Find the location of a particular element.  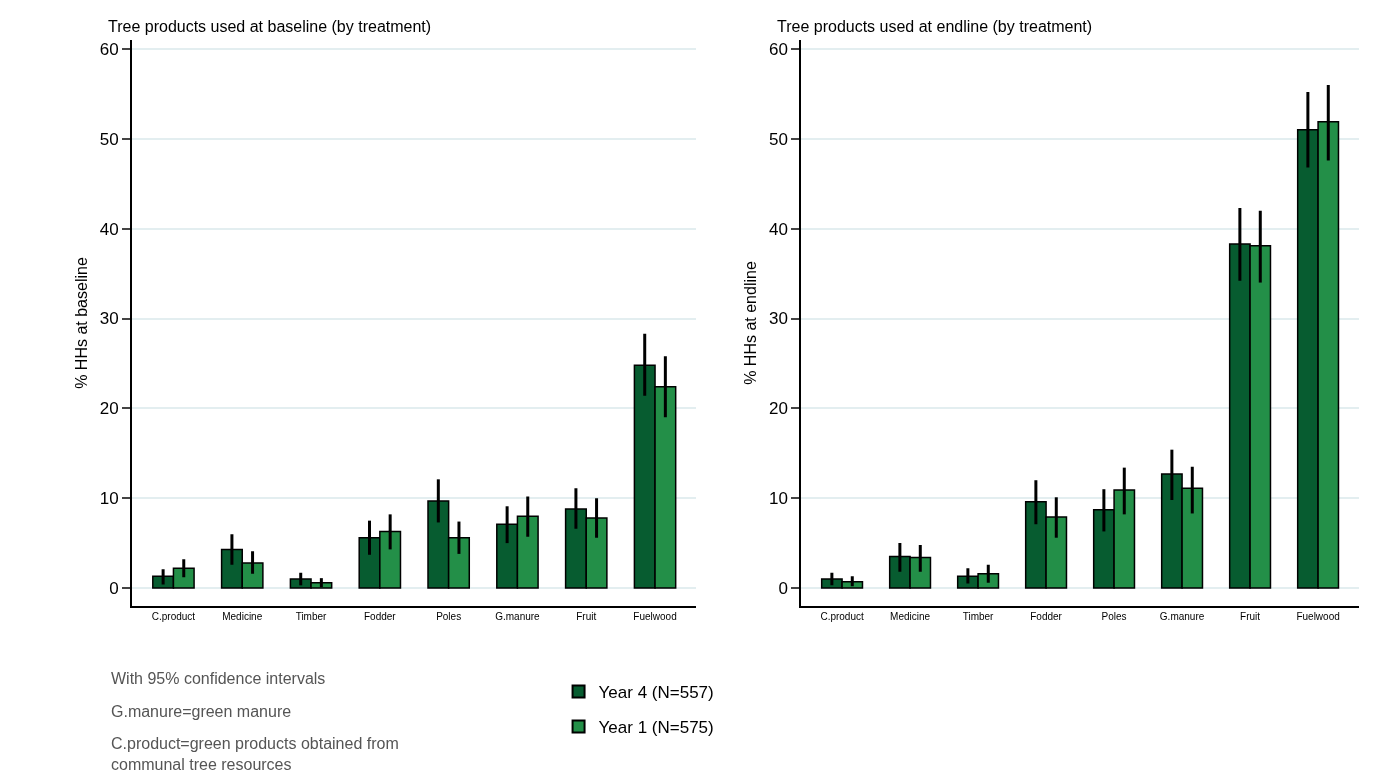

text: With 95% confidence intervals is located at coordinates (218, 678).